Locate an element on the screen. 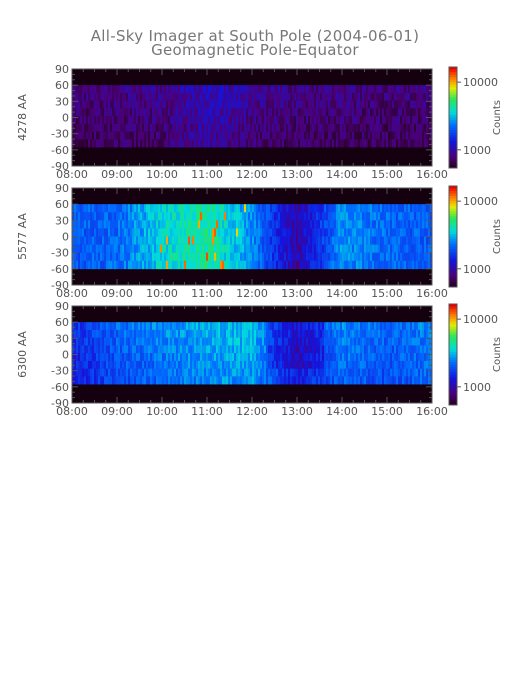 The width and height of the screenshot is (510, 680). x-tick-label: 09:00 is located at coordinates (117, 411).